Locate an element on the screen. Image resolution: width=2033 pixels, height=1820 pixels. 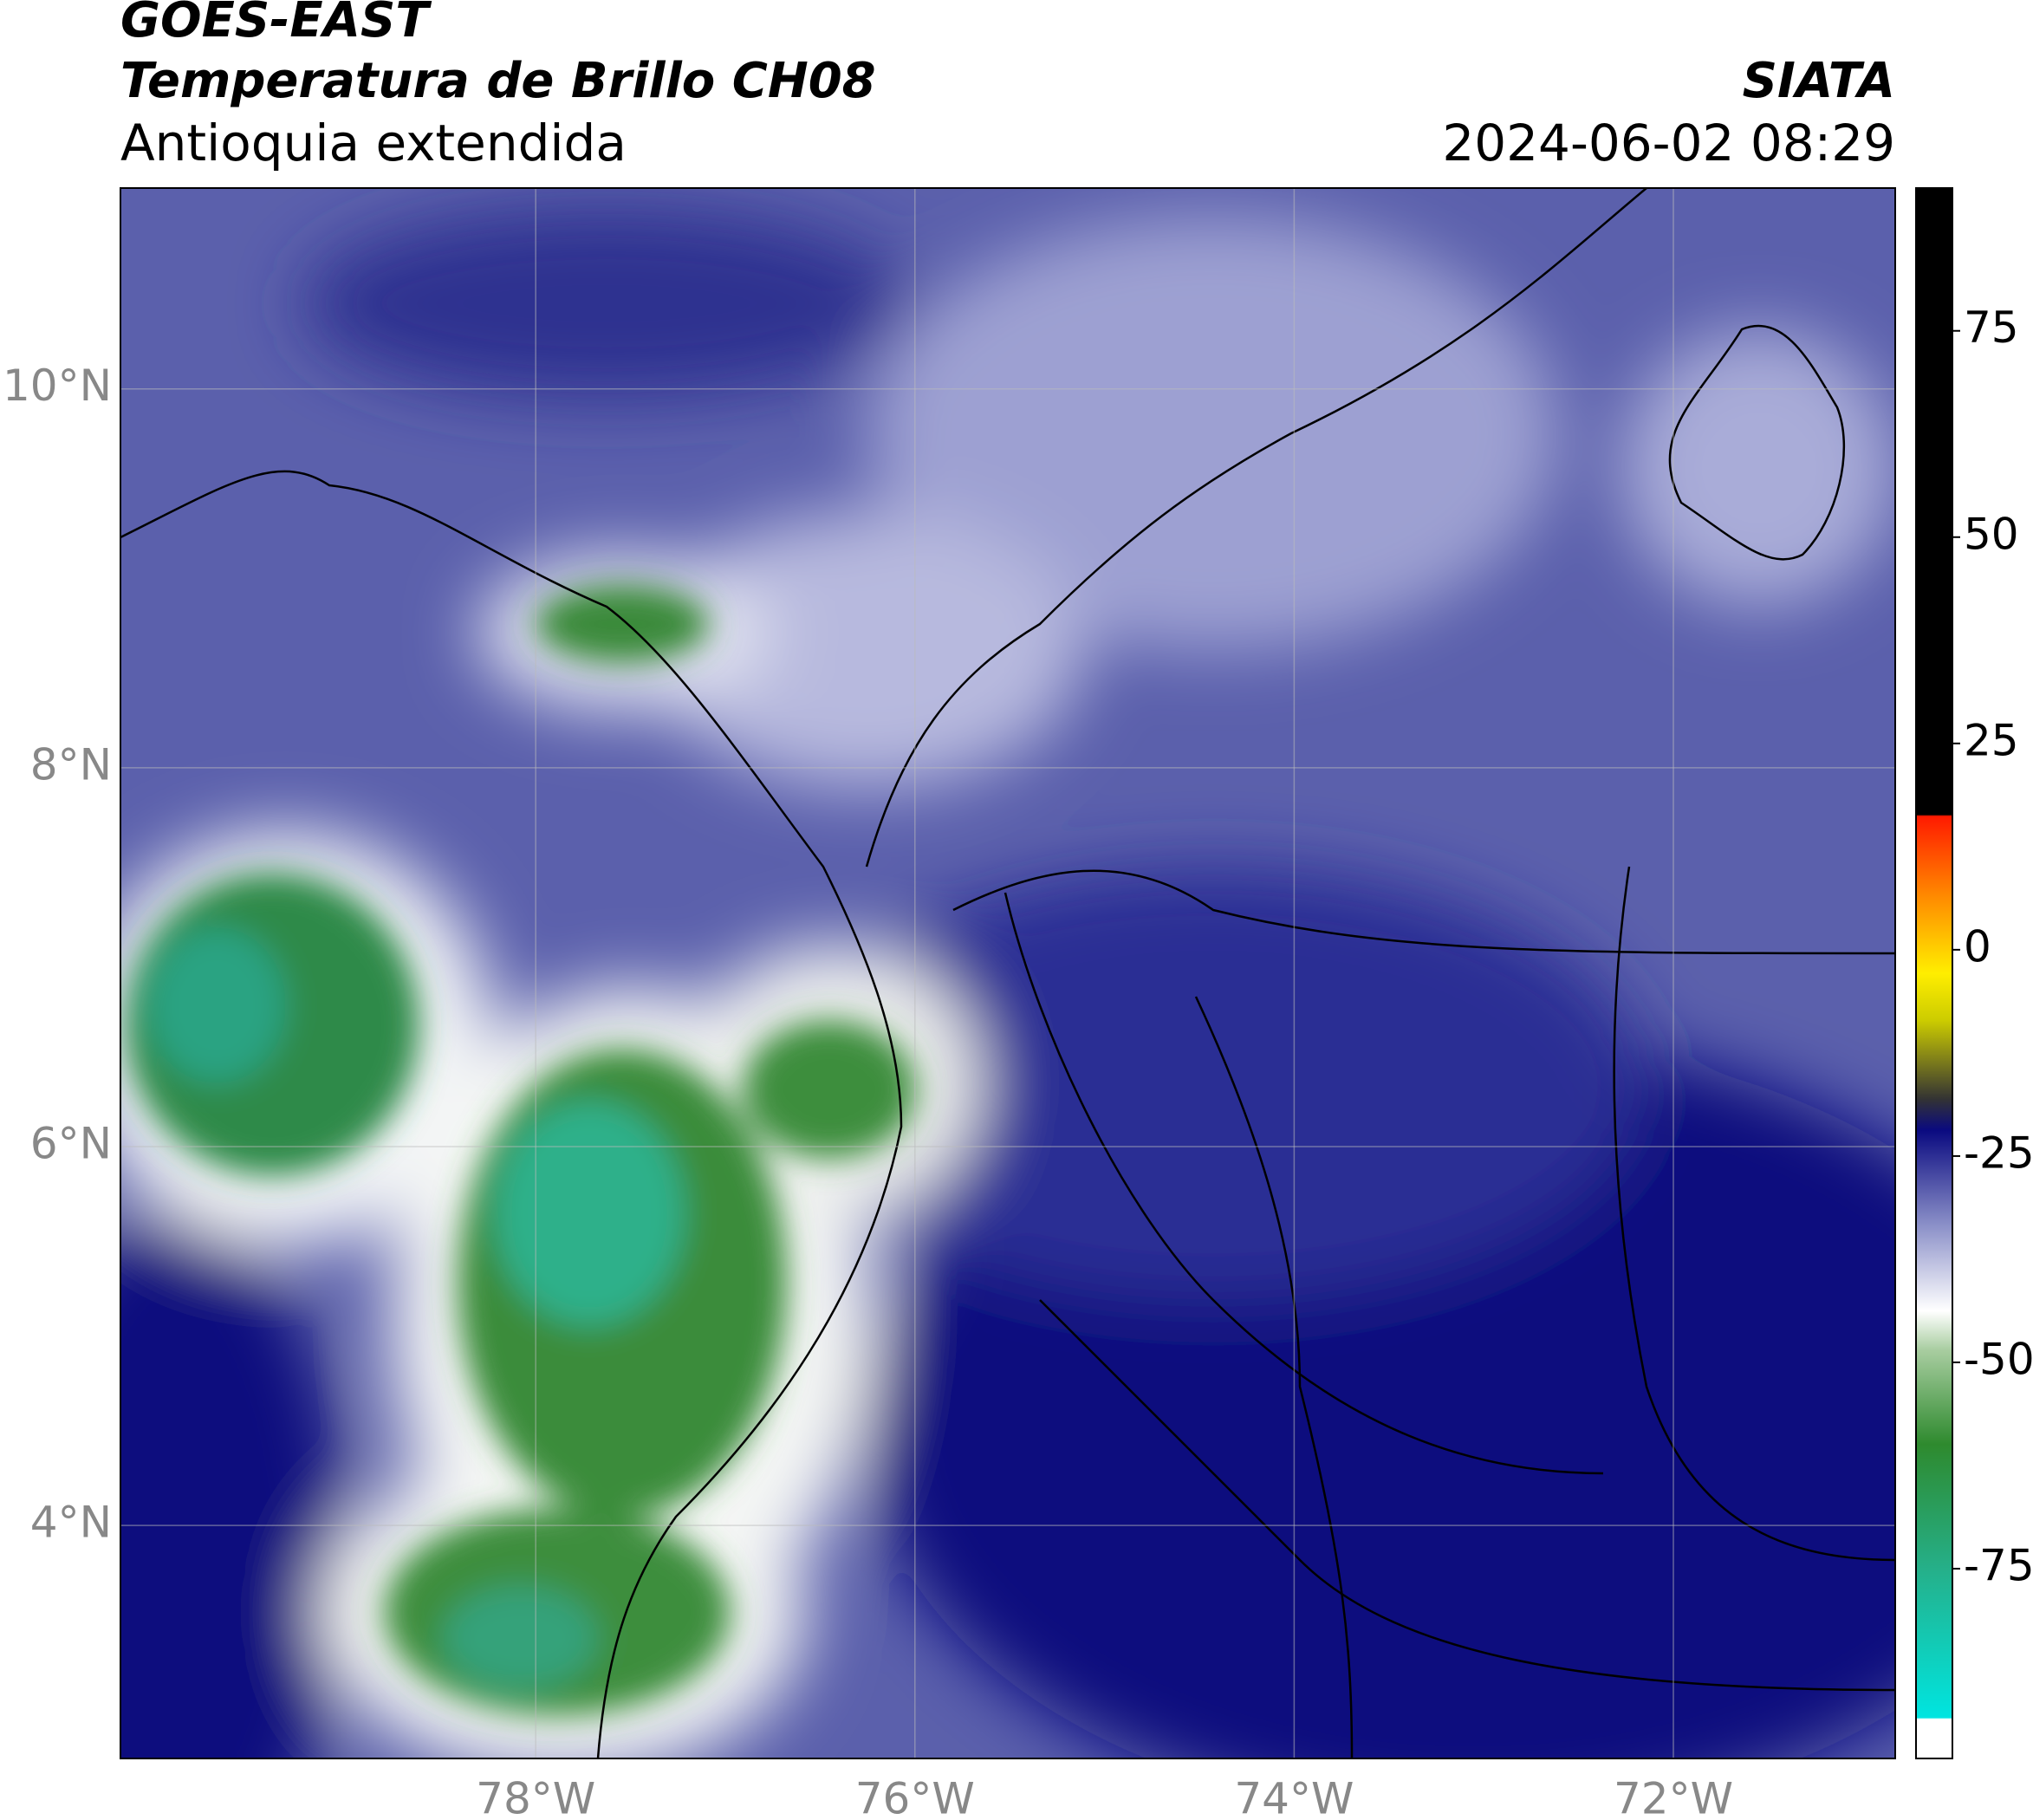
y-tick-label: 10°N is located at coordinates (58, 386).